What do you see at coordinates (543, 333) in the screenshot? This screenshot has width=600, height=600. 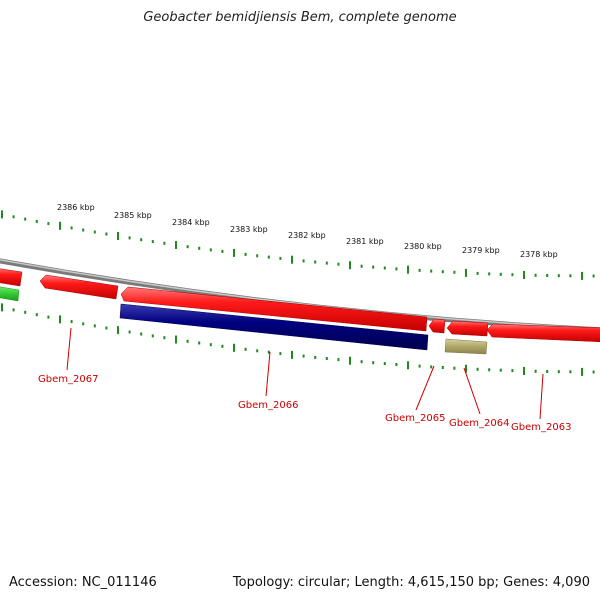 I see `gene-arrow-gbem-2063` at bounding box center [543, 333].